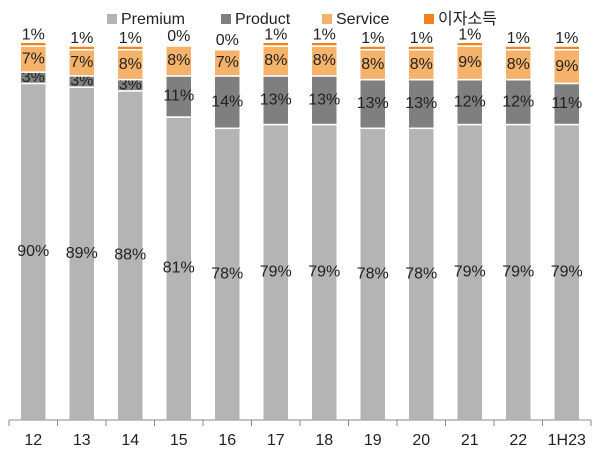  Describe the element at coordinates (324, 440) in the screenshot. I see `x-tick-label: 18` at that location.